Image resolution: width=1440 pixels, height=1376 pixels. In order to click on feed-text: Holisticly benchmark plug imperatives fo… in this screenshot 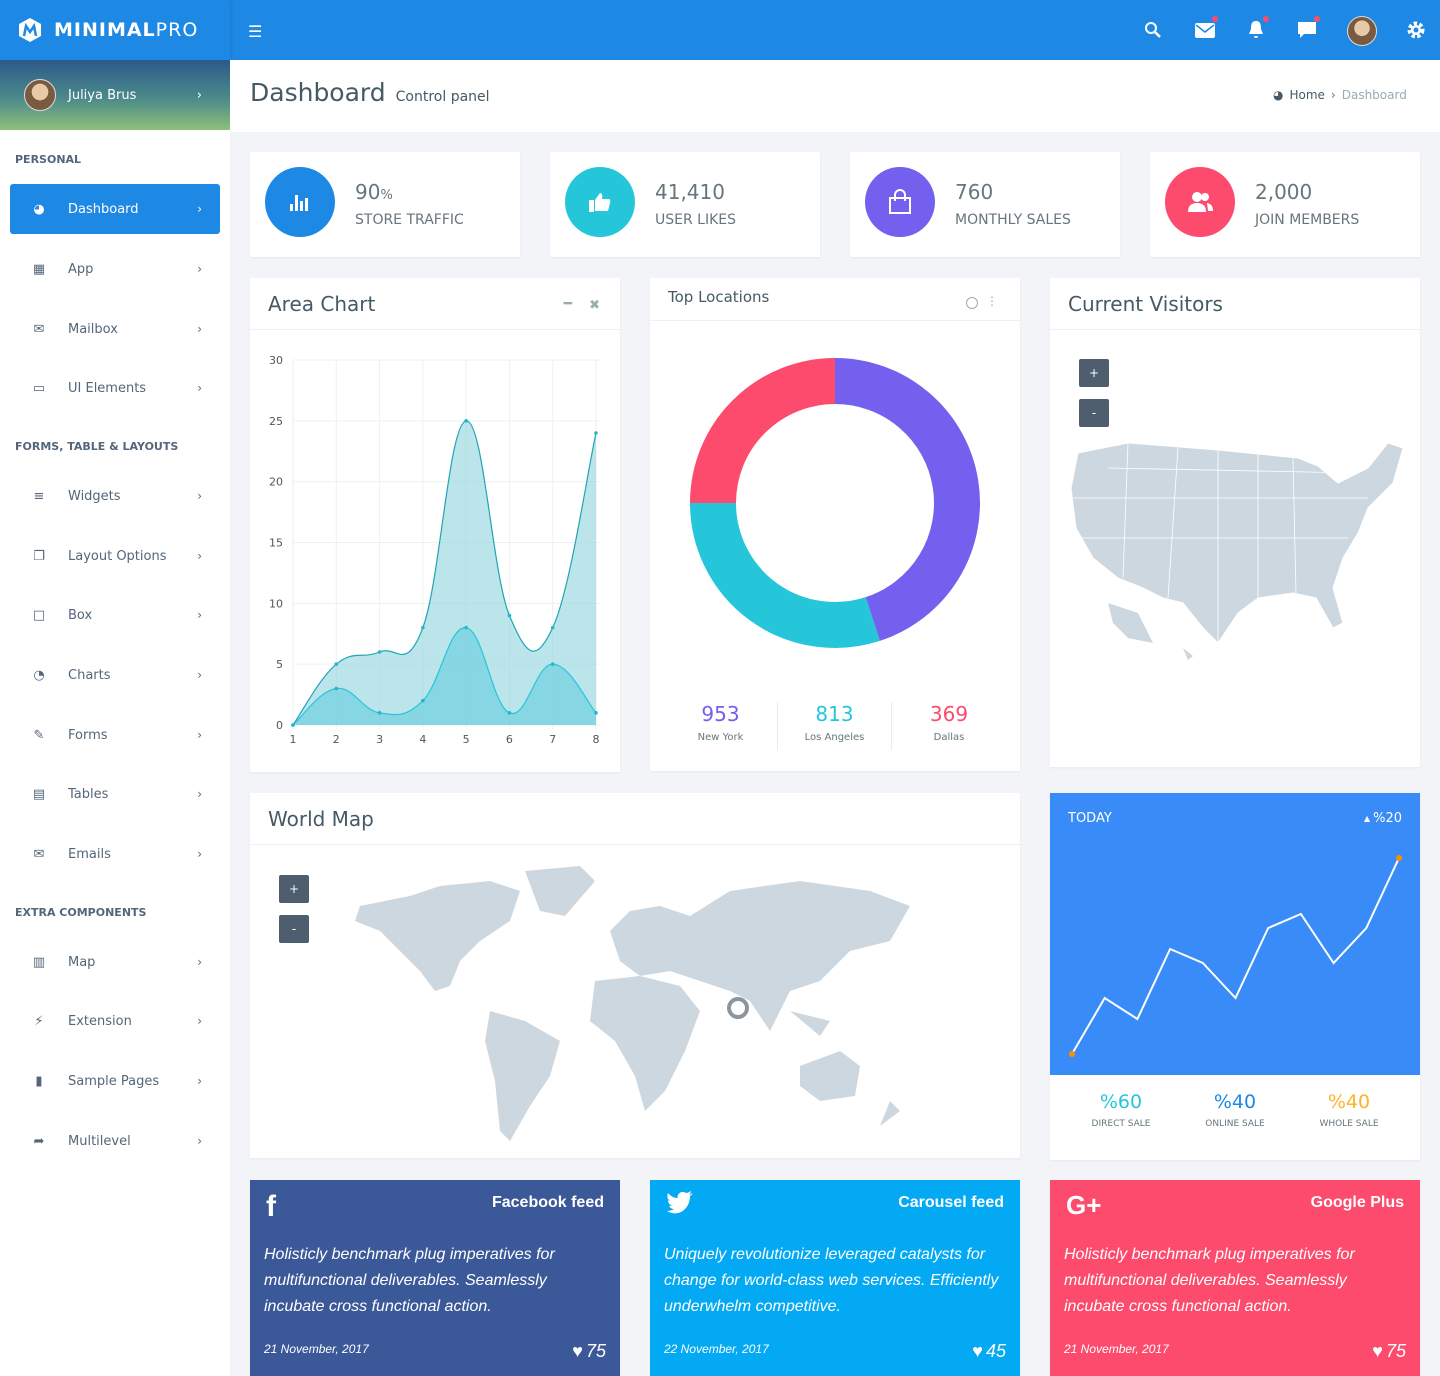, I will do `click(1209, 1280)`.